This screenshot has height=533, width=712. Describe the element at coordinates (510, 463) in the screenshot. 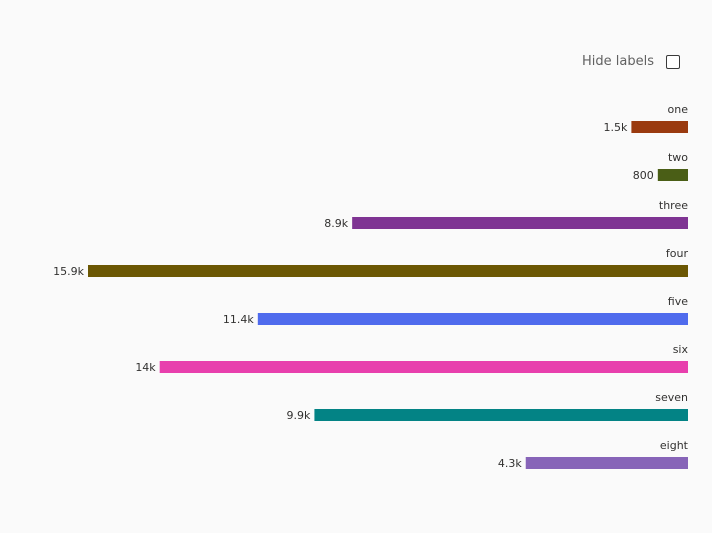

I see `value-label-eight: 4.3k` at that location.